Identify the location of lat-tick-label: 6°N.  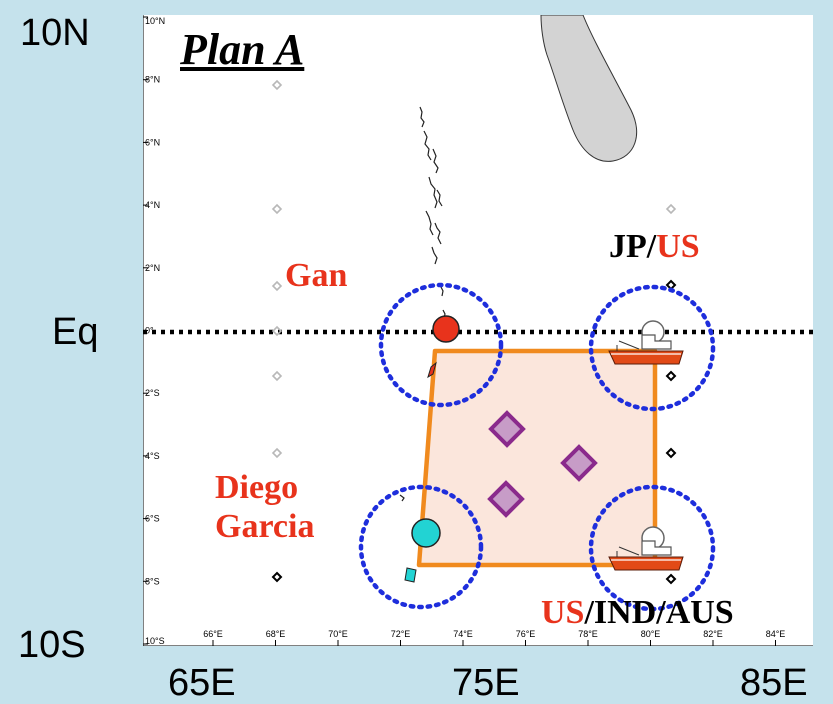
(152, 142).